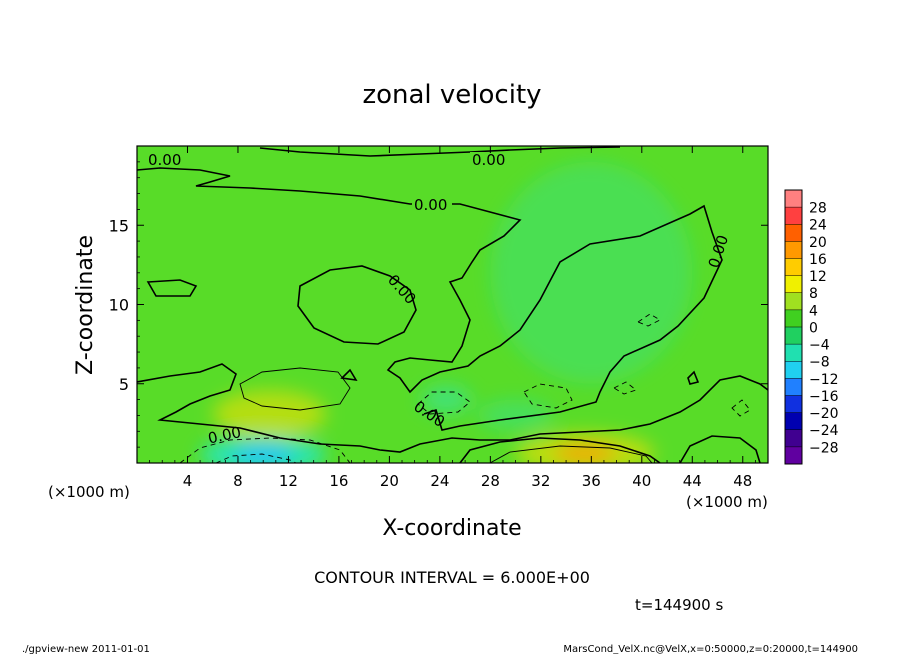 The height and width of the screenshot is (654, 904). I want to click on colorbar-label: −4, so click(819, 346).